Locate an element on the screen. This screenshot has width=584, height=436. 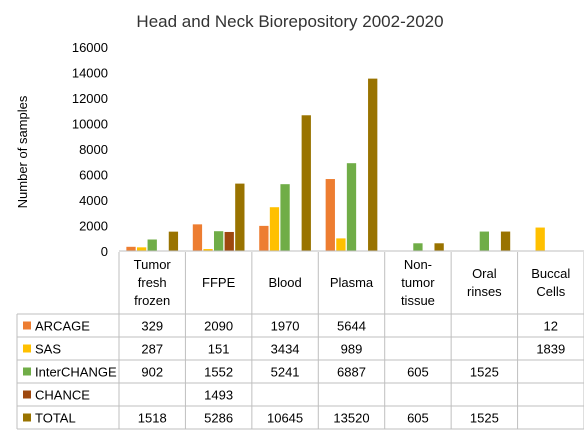
data-label-interchange: 605 is located at coordinates (418, 372).